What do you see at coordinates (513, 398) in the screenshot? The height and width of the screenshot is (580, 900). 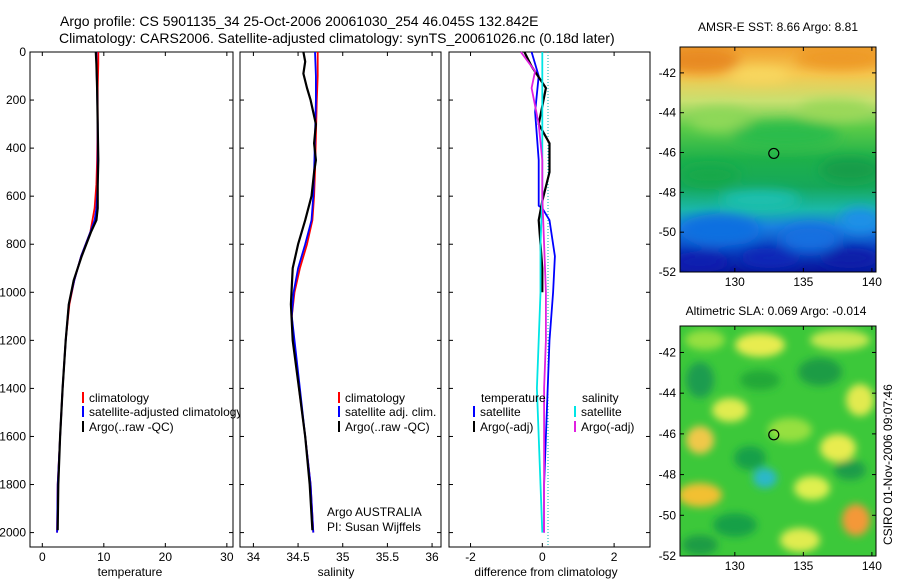 I see `legend-title-temperature: temperature` at bounding box center [513, 398].